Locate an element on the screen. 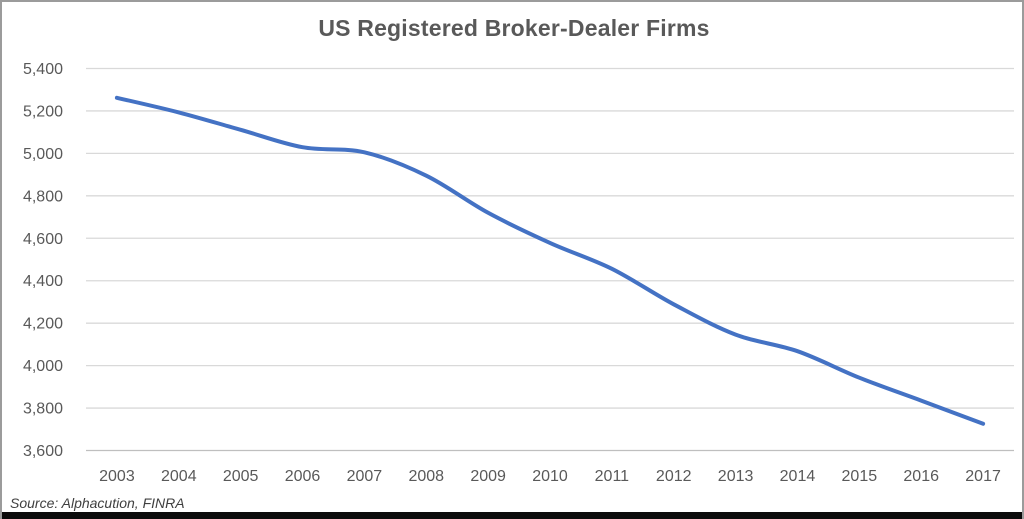 This screenshot has width=1024, height=519. x-axis-tick-label: 2006 is located at coordinates (303, 476).